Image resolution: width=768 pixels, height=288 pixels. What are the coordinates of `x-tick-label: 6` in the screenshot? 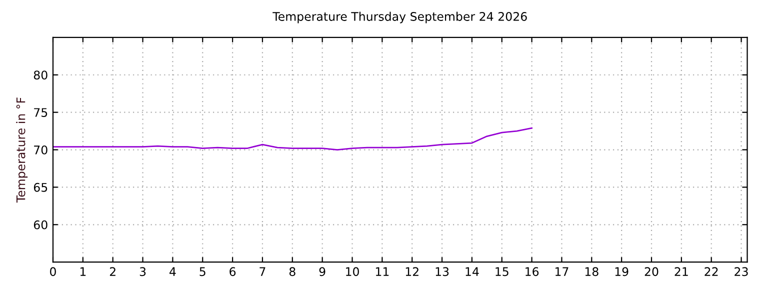 It's located at (233, 271).